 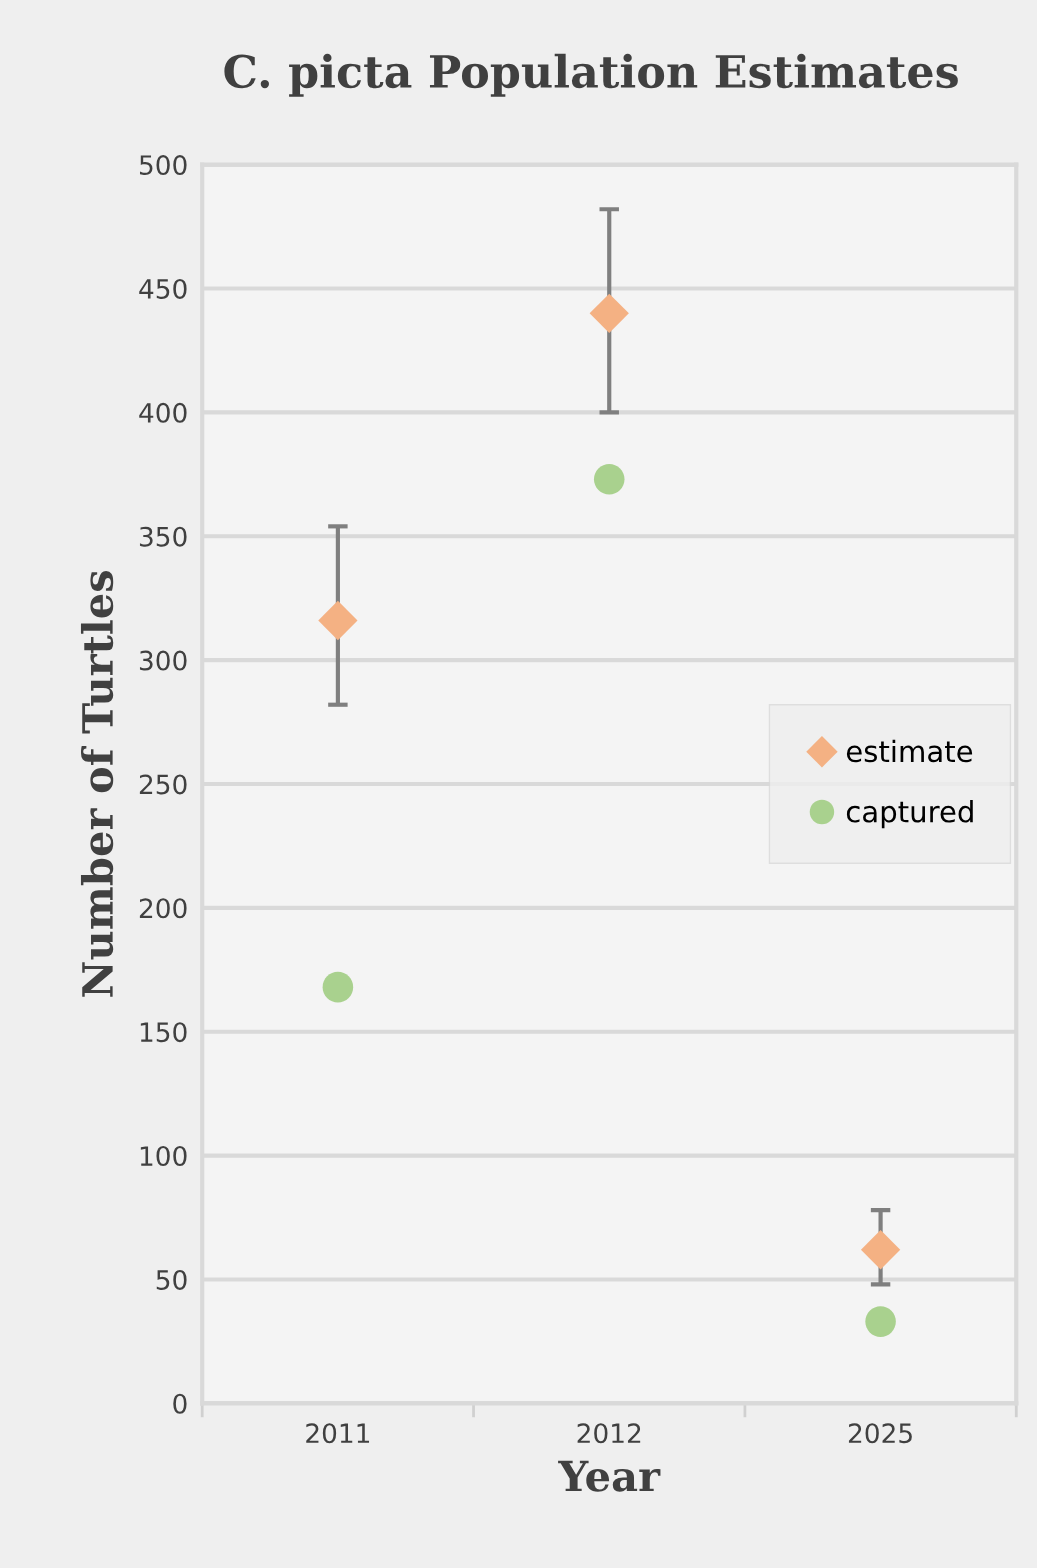 What do you see at coordinates (163, 1032) in the screenshot?
I see `y-tick-label: 150` at bounding box center [163, 1032].